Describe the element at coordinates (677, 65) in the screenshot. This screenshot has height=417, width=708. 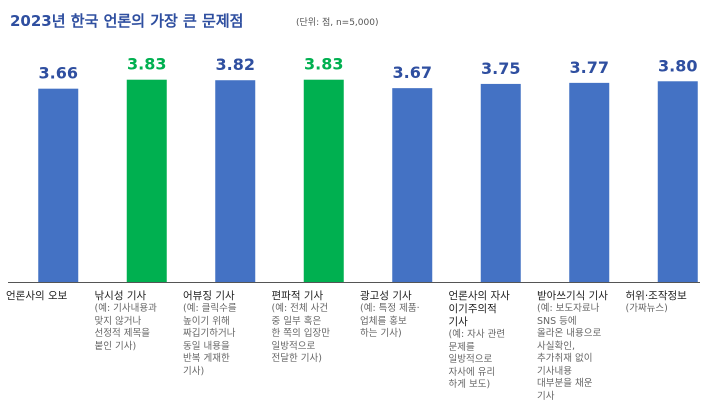
I see `value-label-7: 3.80` at that location.